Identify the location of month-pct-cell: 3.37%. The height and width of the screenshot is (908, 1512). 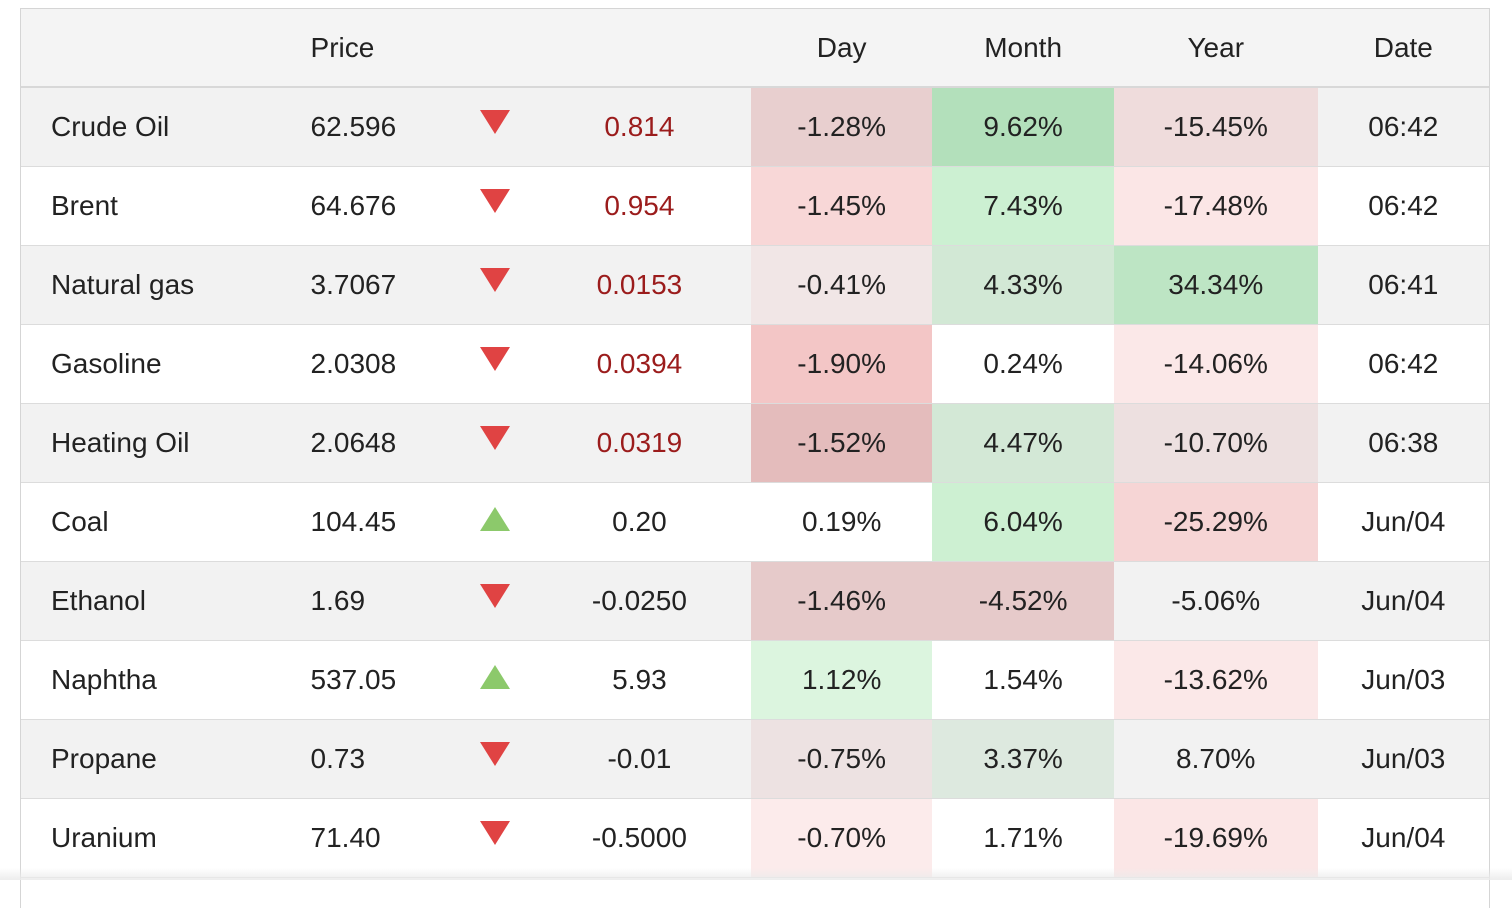
(1023, 759).